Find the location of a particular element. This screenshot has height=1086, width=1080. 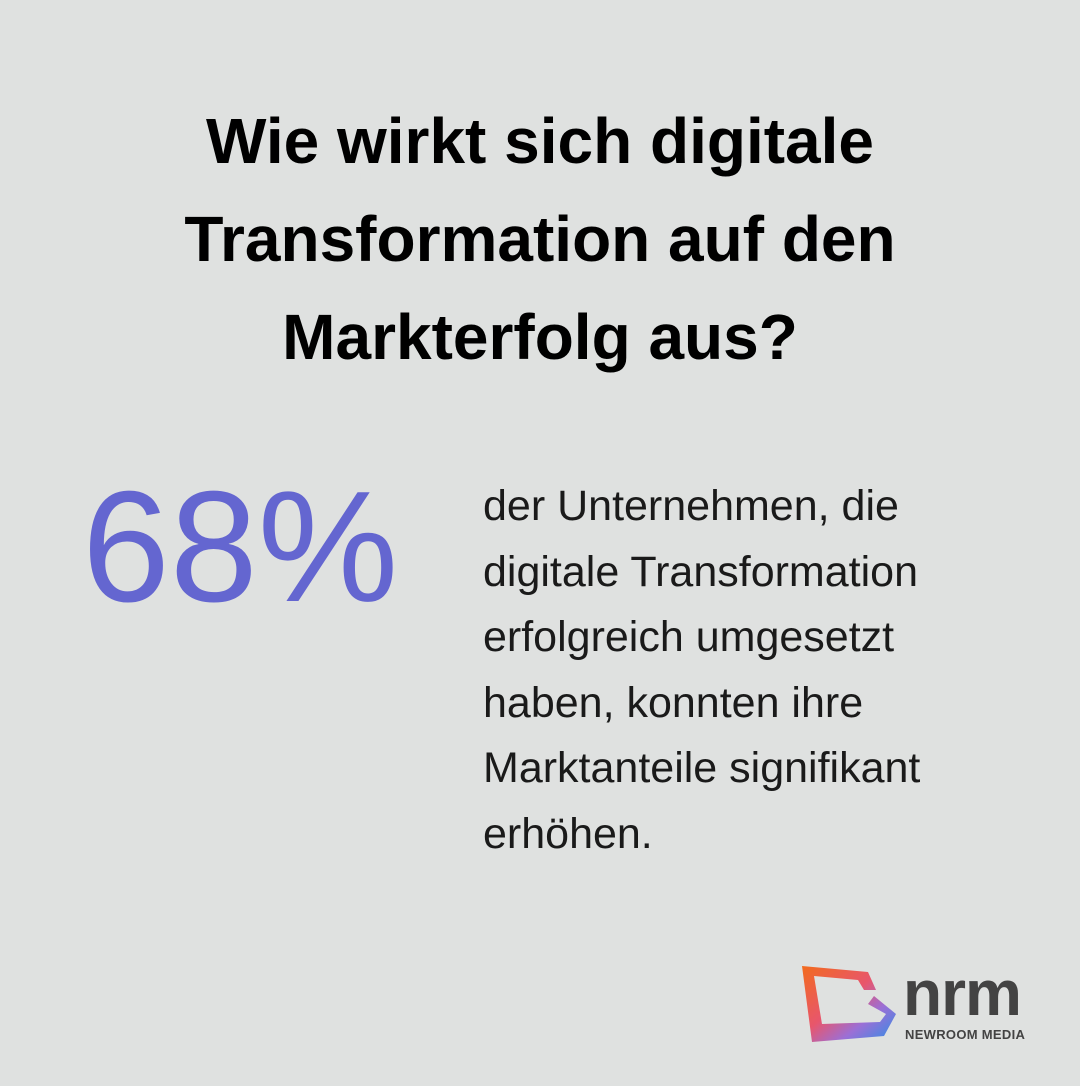

description-line: erfolgreich umgesetzt is located at coordinates (689, 637).